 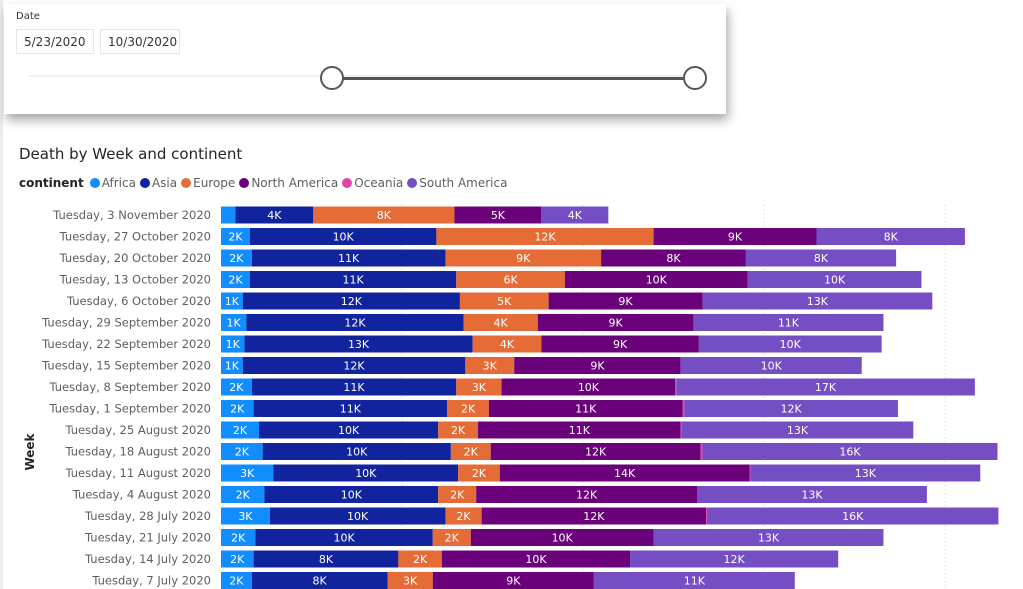 I want to click on start-date-input: 5/23/2020, so click(x=55, y=41).